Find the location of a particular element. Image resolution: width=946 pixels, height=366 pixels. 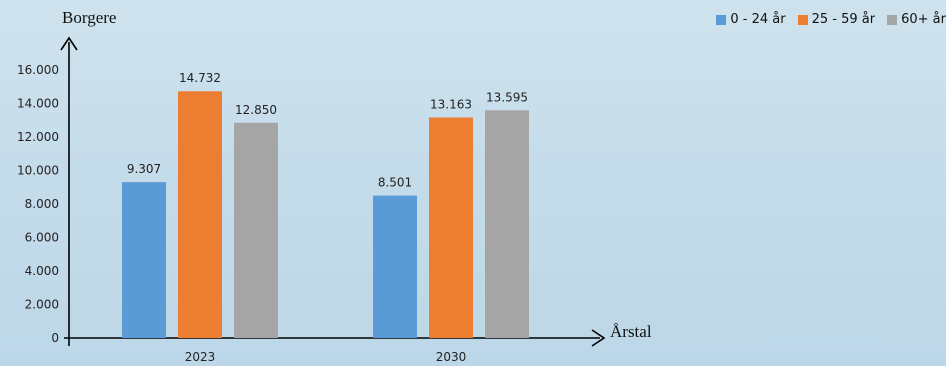

legend-item-0-24: 0 - 24 år is located at coordinates (751, 19).